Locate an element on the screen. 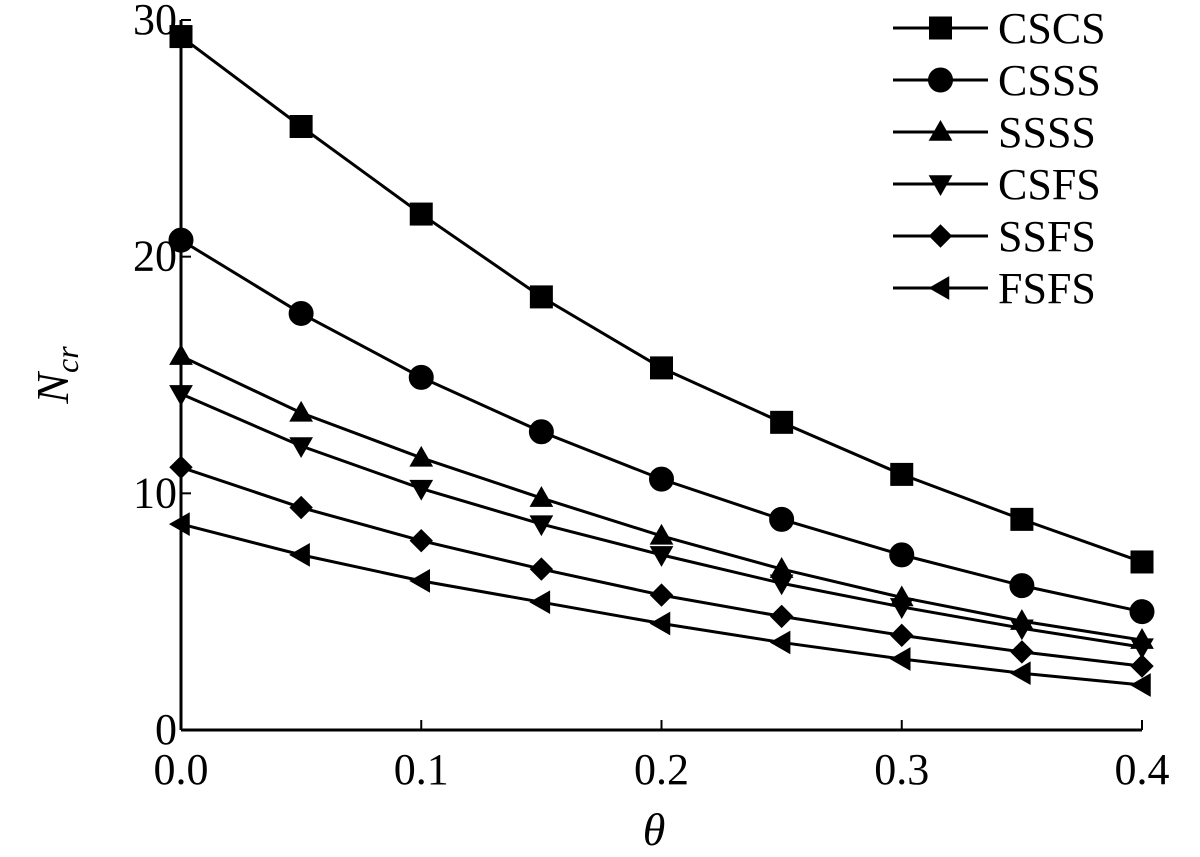  legend-label-csss: CSSS is located at coordinates (1049, 80).